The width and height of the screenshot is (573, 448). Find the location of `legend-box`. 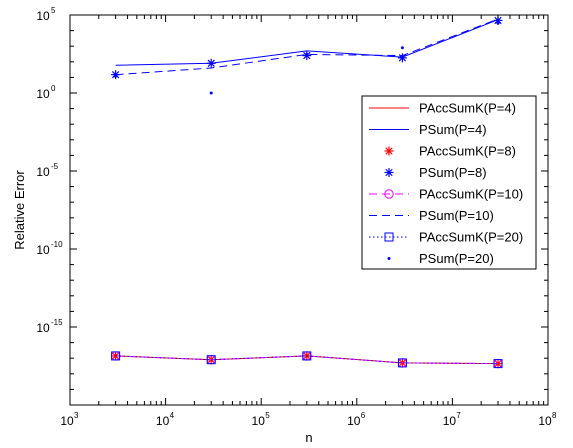

legend-box is located at coordinates (449, 182).